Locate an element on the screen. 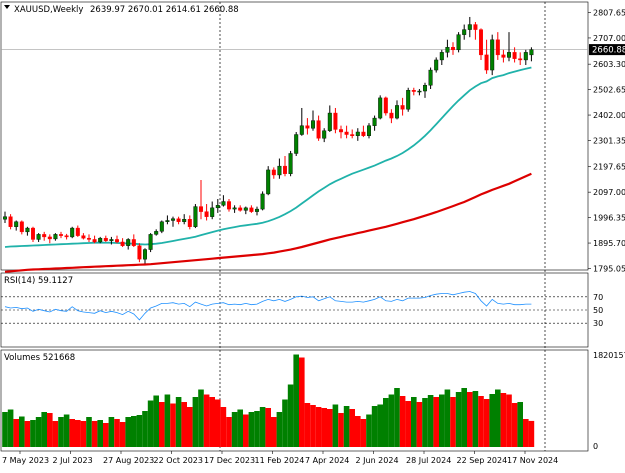 The image size is (625, 473). date-tick-label: 2 Jun 2024 is located at coordinates (377, 460).